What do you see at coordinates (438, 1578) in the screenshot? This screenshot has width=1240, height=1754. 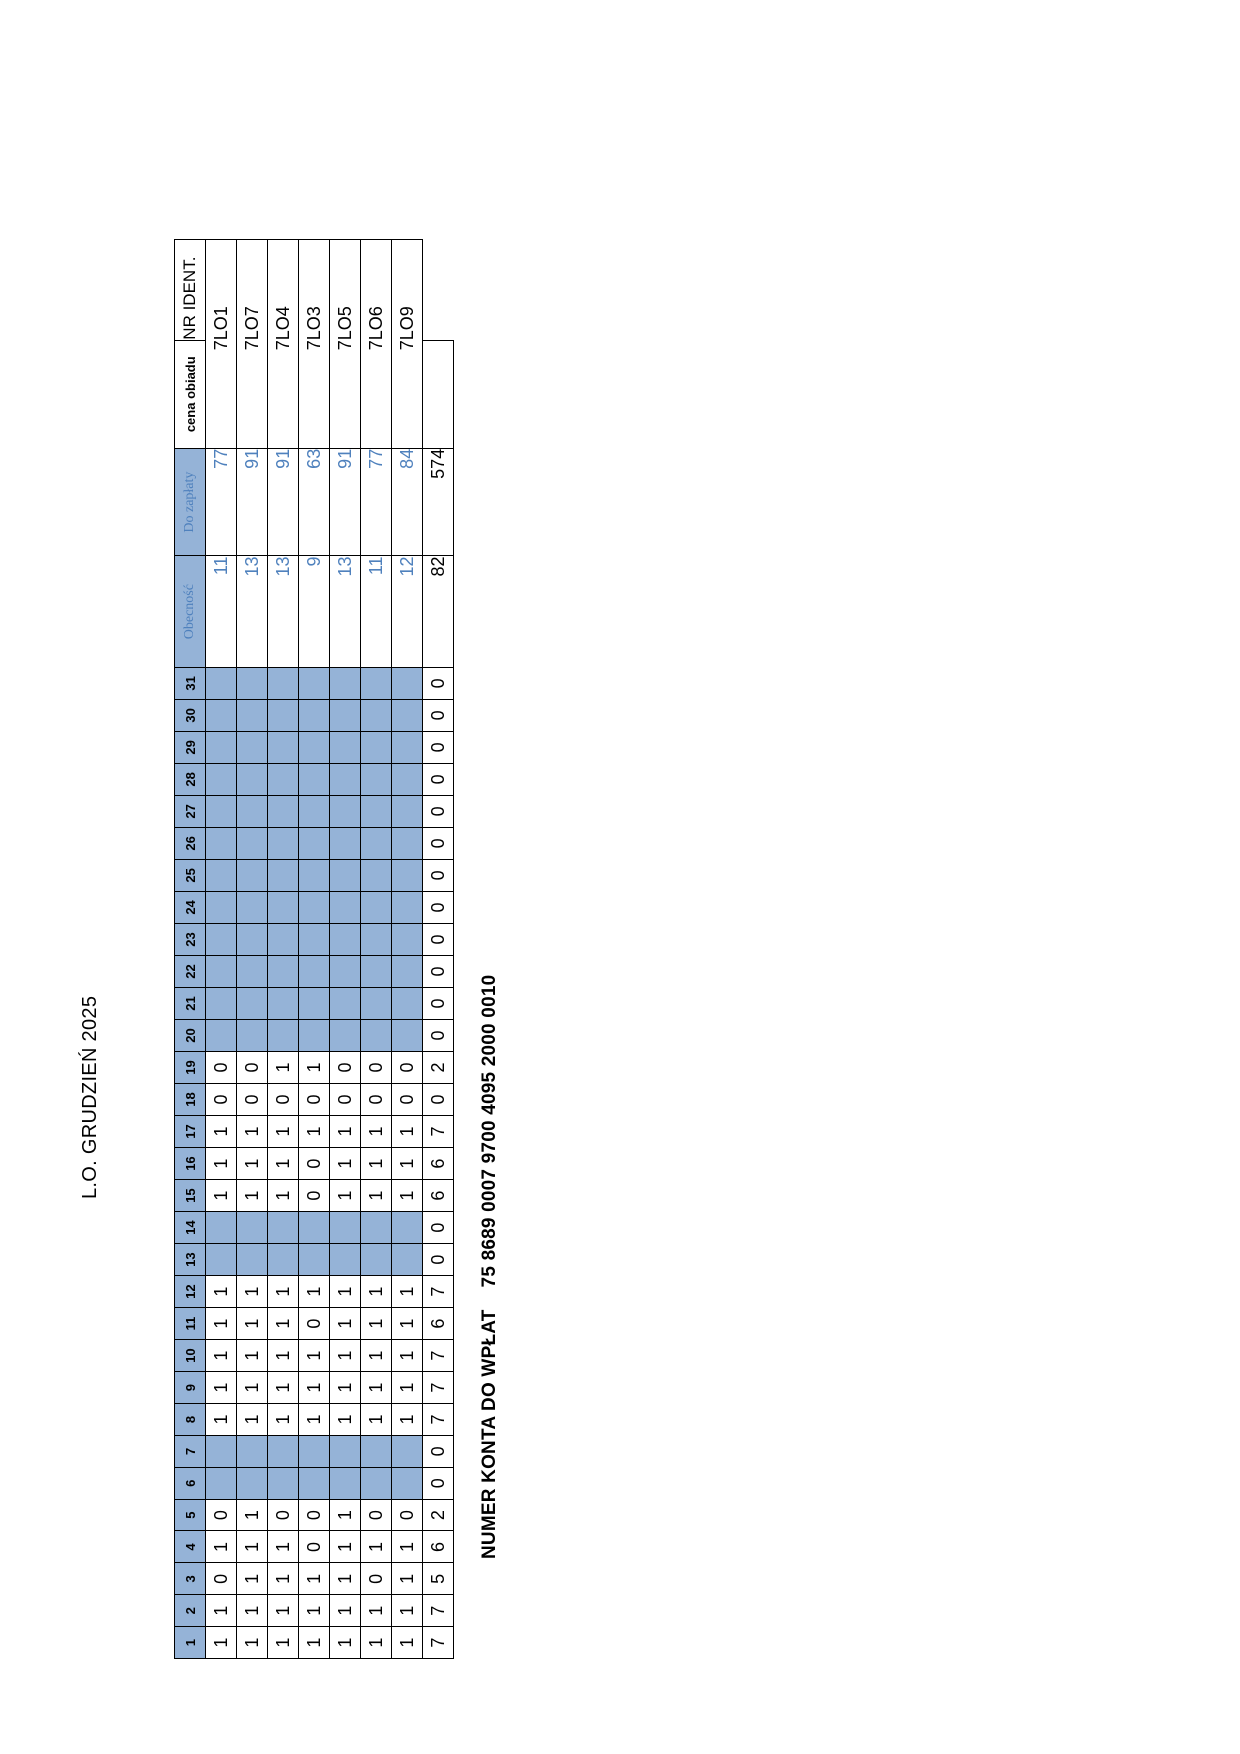 I see `total-day-cell: 5` at bounding box center [438, 1578].